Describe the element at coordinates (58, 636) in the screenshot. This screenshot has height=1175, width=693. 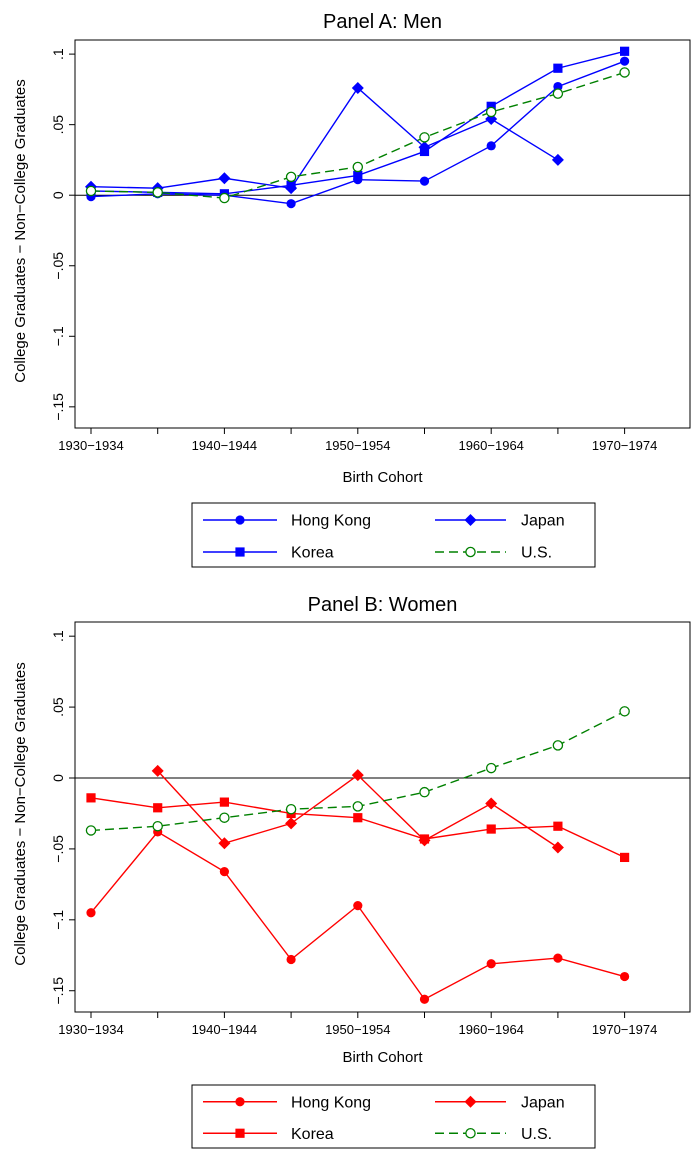
I see `y-tick-label: .1` at that location.